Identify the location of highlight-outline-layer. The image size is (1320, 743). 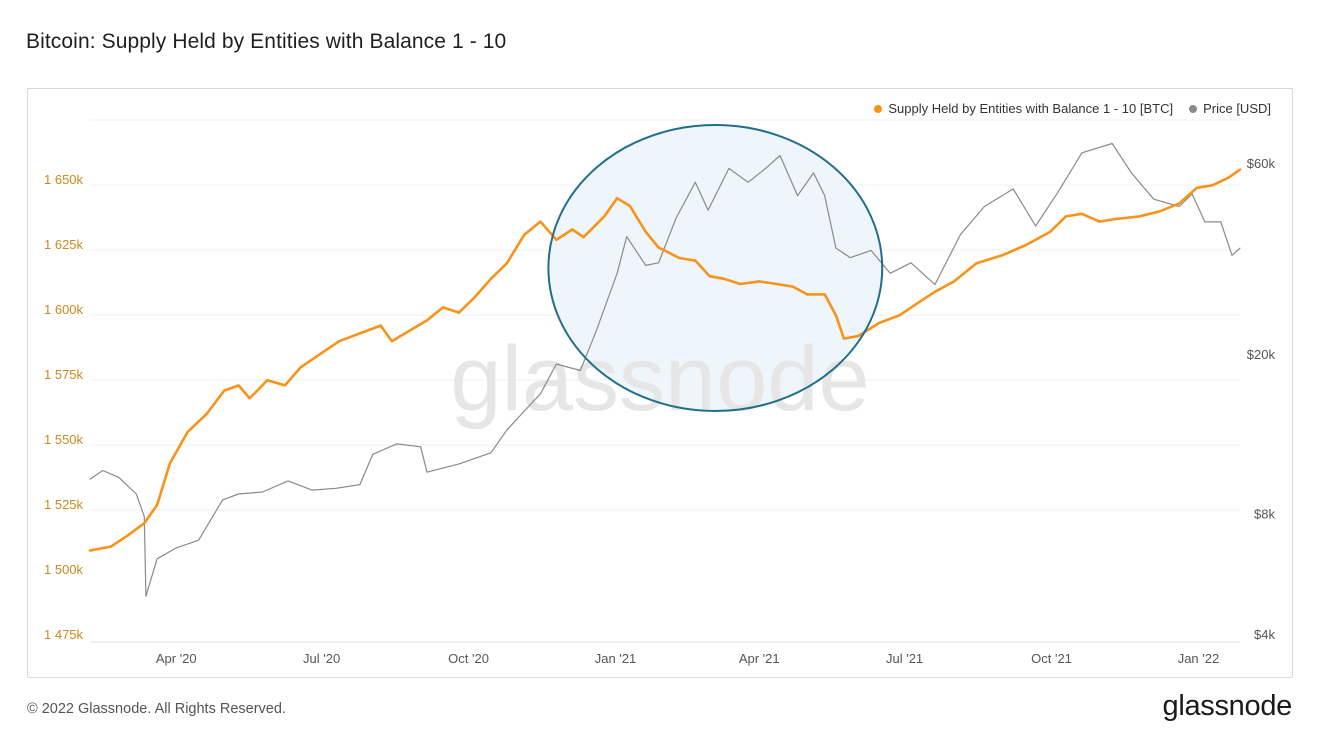
(715, 268).